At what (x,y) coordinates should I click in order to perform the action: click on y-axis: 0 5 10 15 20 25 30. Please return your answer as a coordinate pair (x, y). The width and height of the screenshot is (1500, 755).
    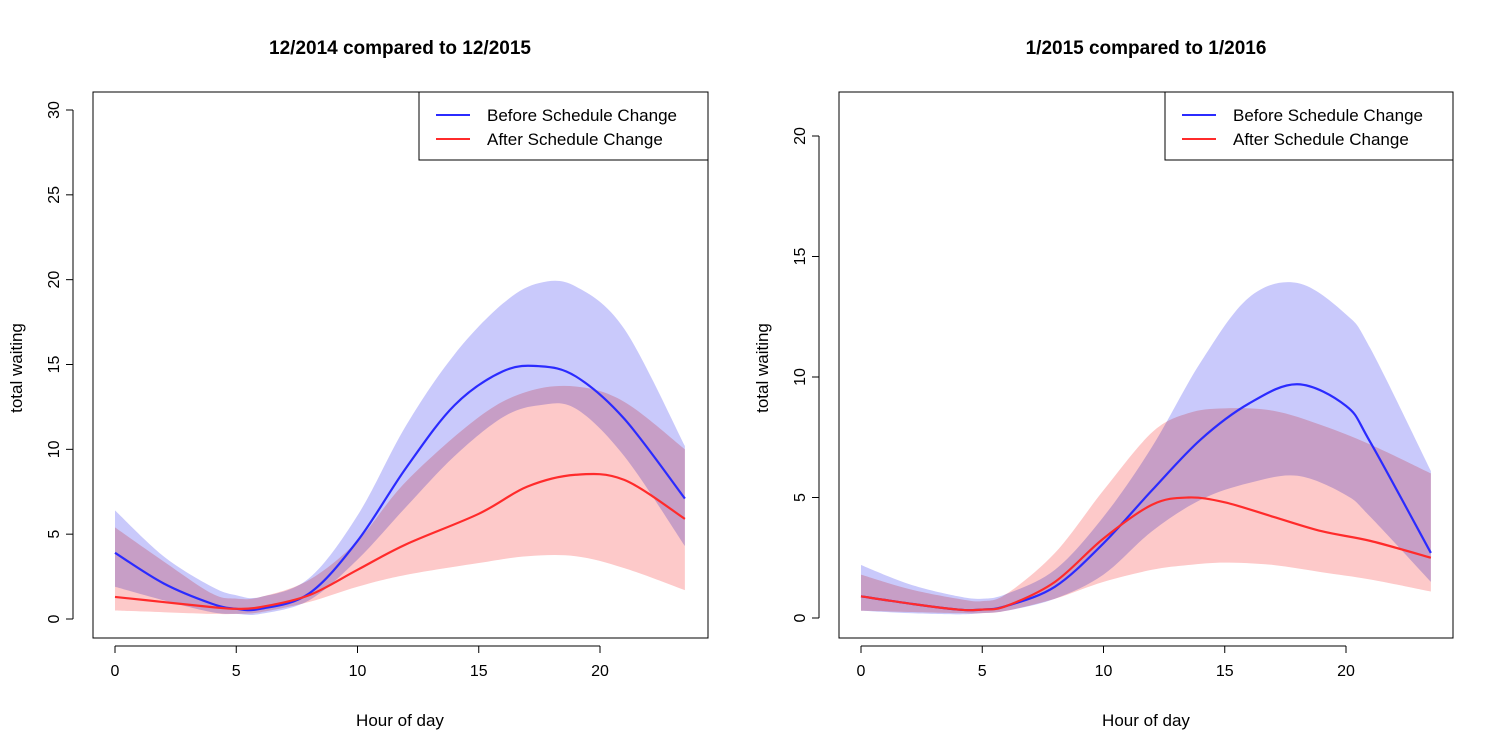
    Looking at the image, I should click on (60, 362).